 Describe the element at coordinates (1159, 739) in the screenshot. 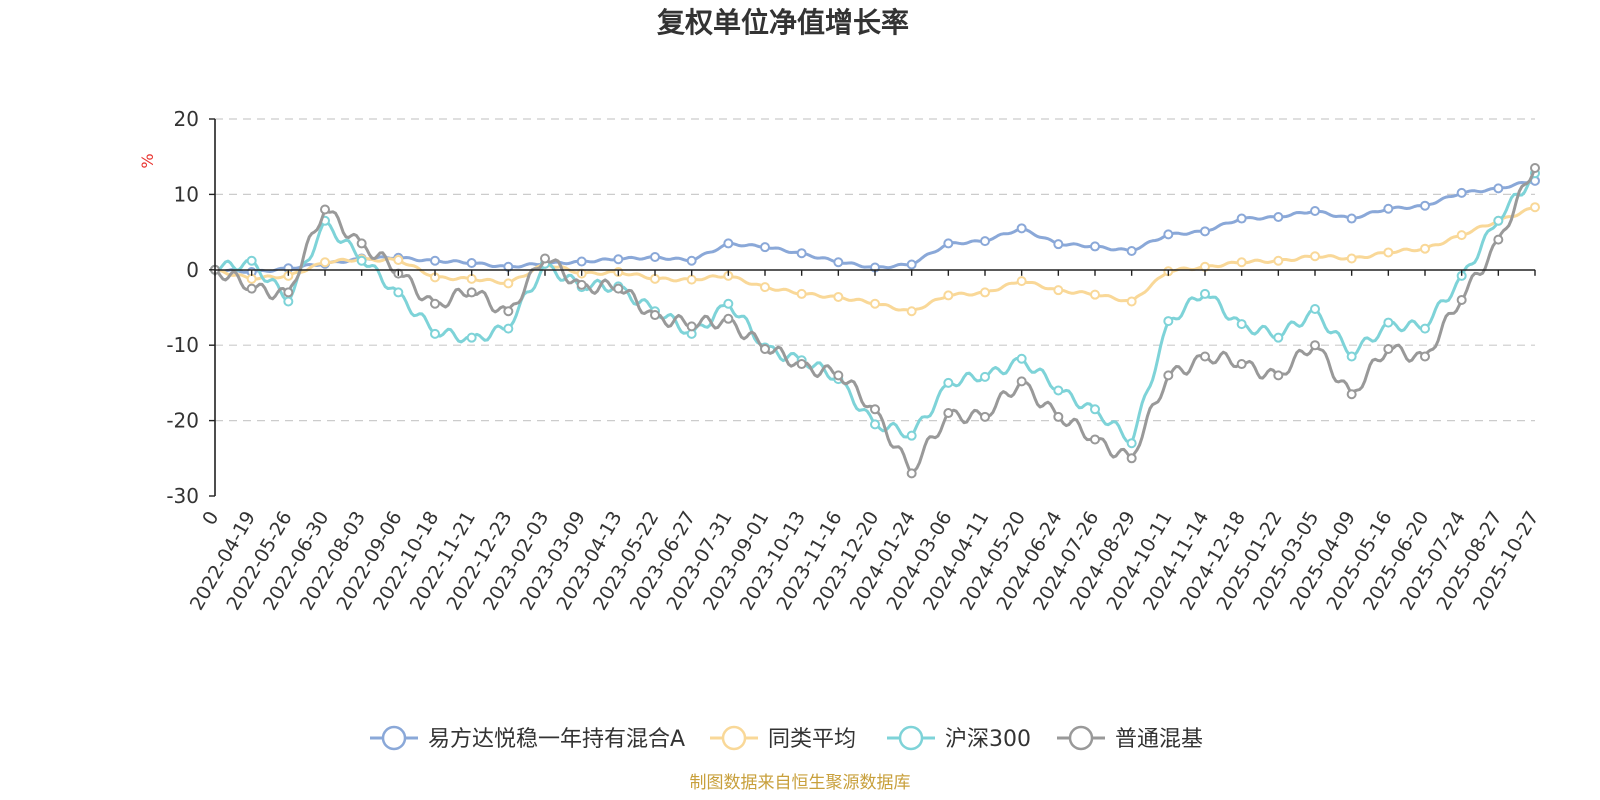

I see `legend-label: 普通混基` at that location.